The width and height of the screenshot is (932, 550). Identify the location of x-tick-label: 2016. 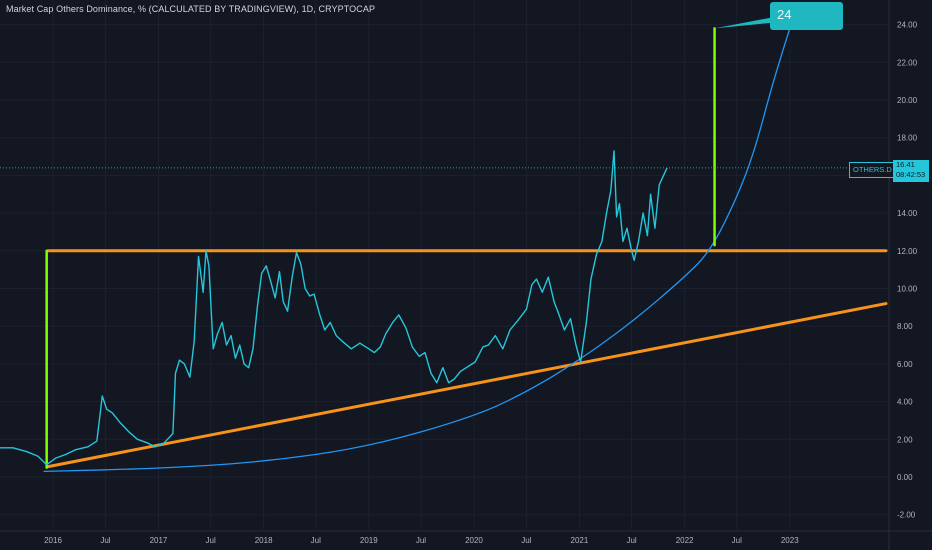
(53, 540).